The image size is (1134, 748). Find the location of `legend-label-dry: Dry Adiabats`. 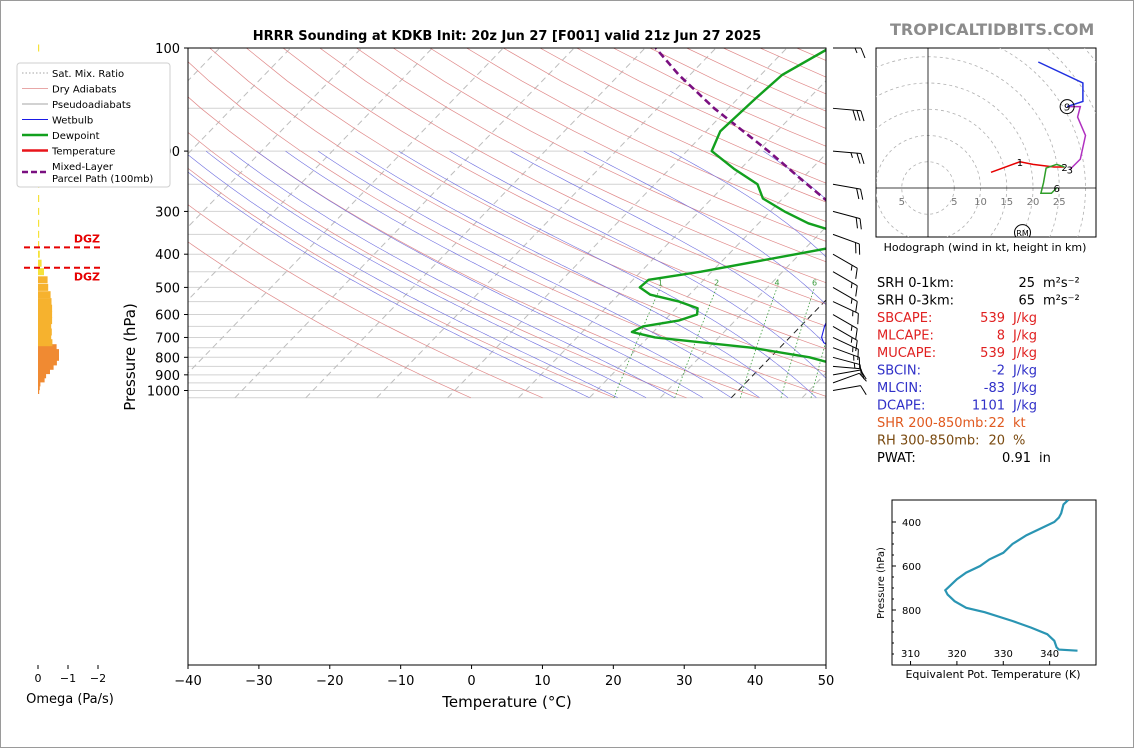

legend-label-dry: Dry Adiabats is located at coordinates (84, 90).